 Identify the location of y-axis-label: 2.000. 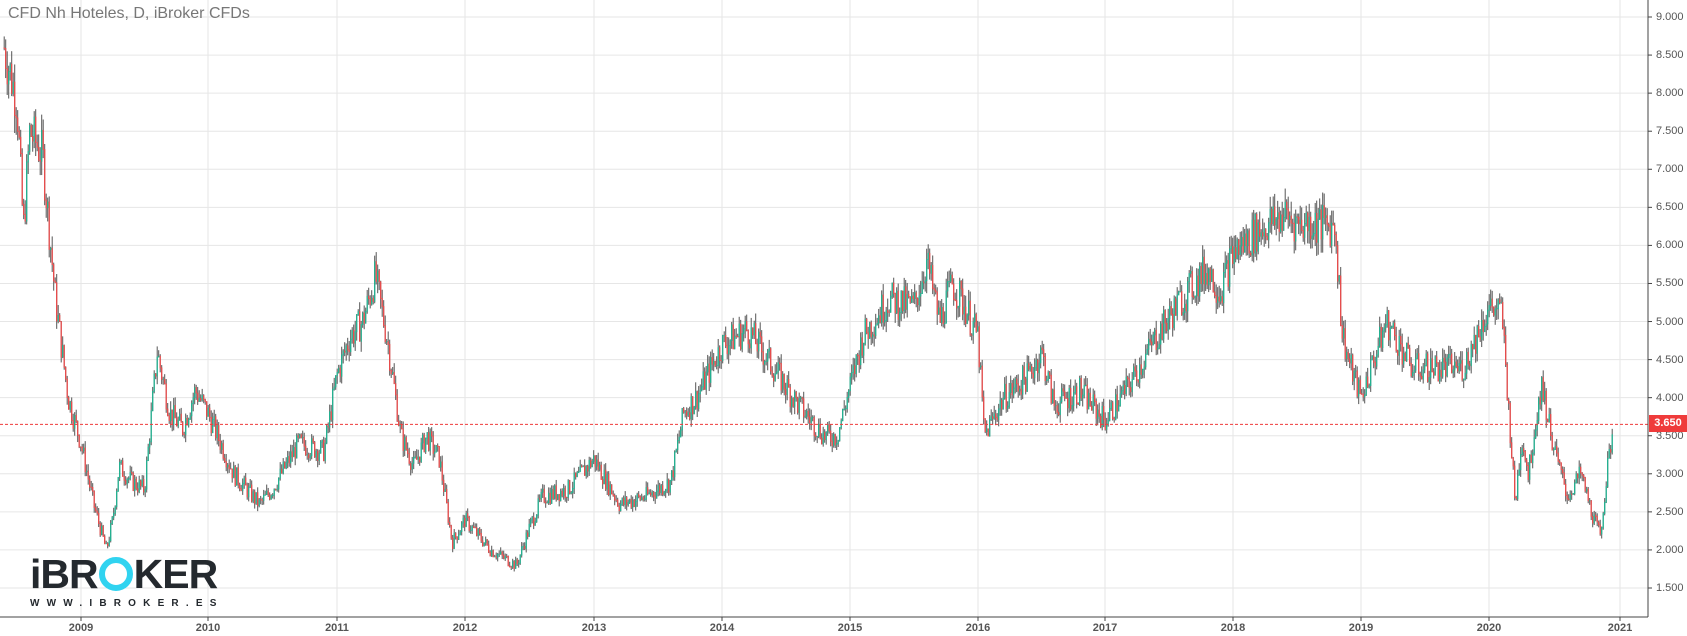
(1670, 549).